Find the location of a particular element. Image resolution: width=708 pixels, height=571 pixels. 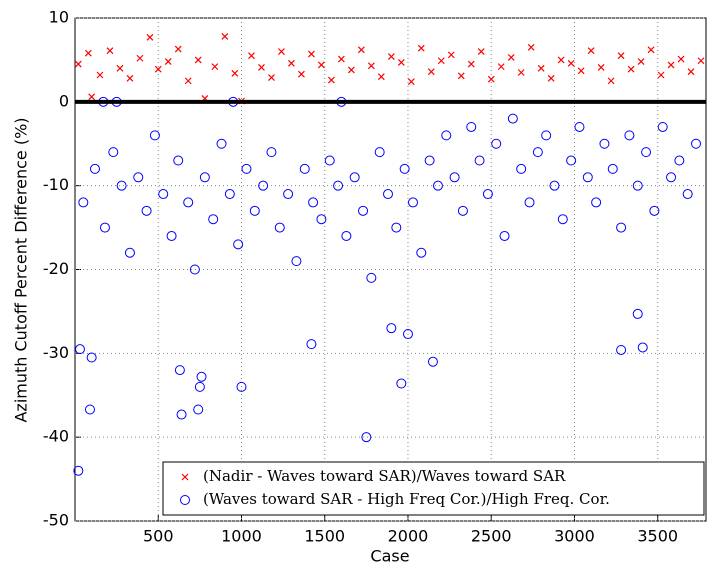

legend-box is located at coordinates (433, 488).